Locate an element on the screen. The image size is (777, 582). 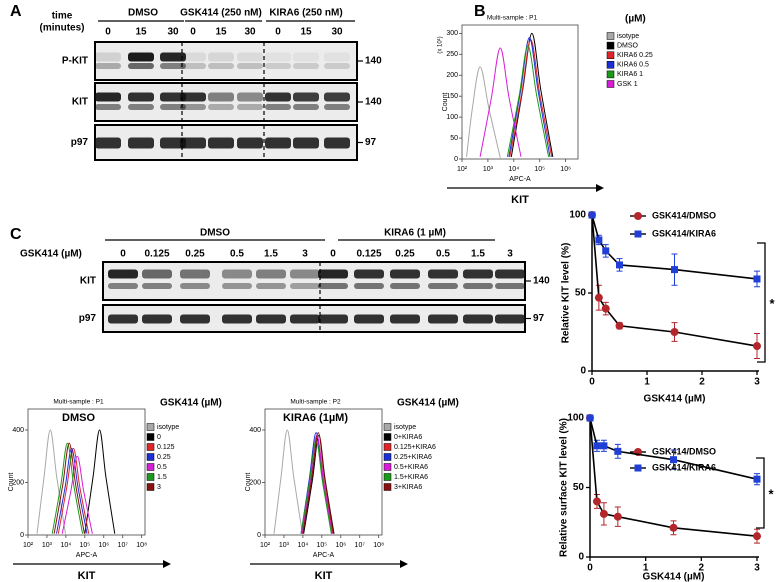
row-label: p97 is located at coordinates (80, 142).